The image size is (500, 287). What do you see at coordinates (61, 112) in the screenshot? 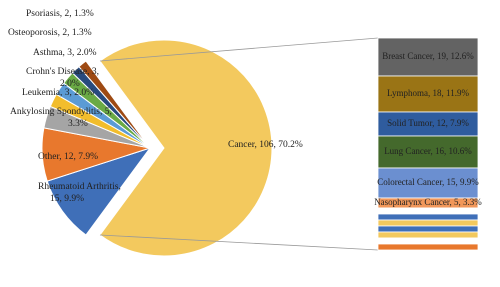
I see `pie-label: Ankylosing Spondylitis, 5,` at bounding box center [61, 112].